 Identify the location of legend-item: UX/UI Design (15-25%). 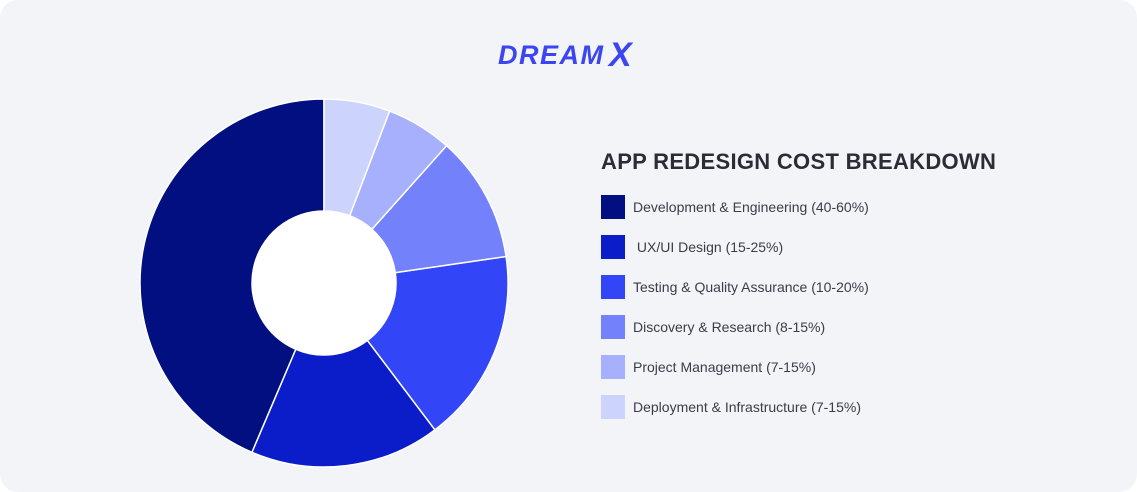
(735, 247).